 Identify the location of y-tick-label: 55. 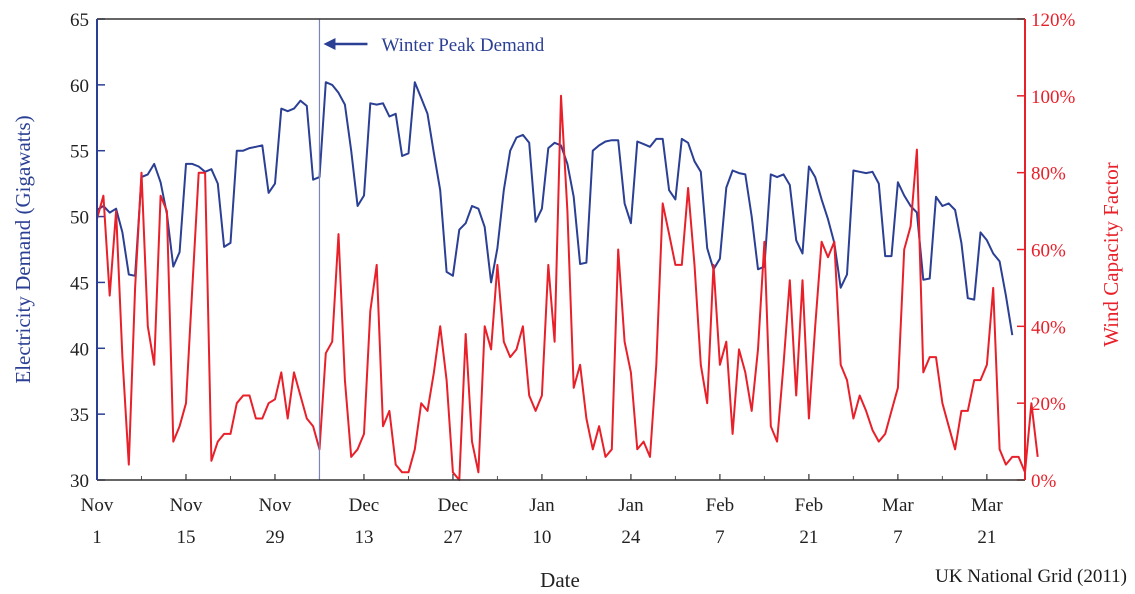
(79, 152).